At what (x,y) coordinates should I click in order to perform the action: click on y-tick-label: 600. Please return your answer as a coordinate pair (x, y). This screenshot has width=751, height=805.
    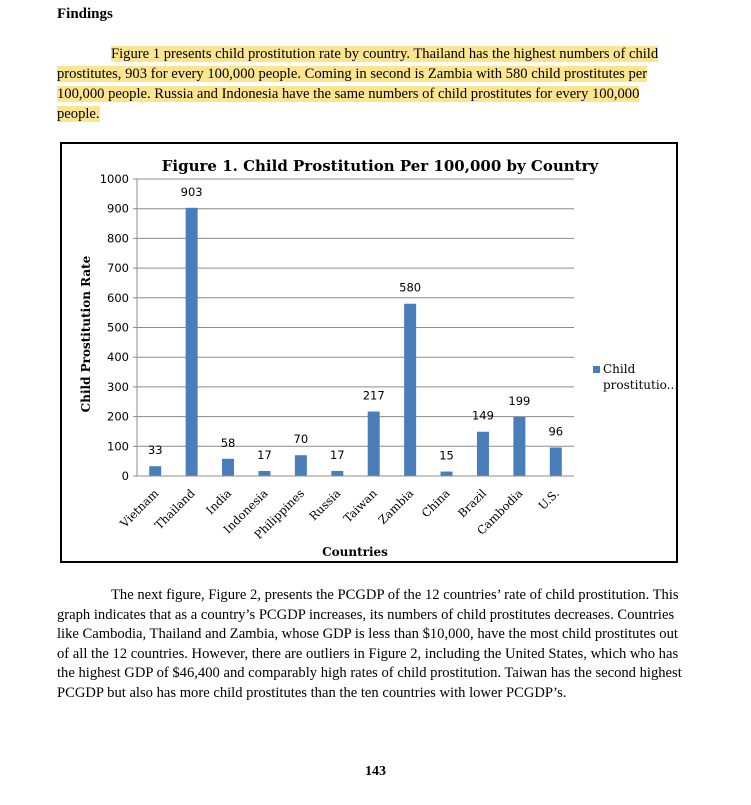
    Looking at the image, I should click on (118, 298).